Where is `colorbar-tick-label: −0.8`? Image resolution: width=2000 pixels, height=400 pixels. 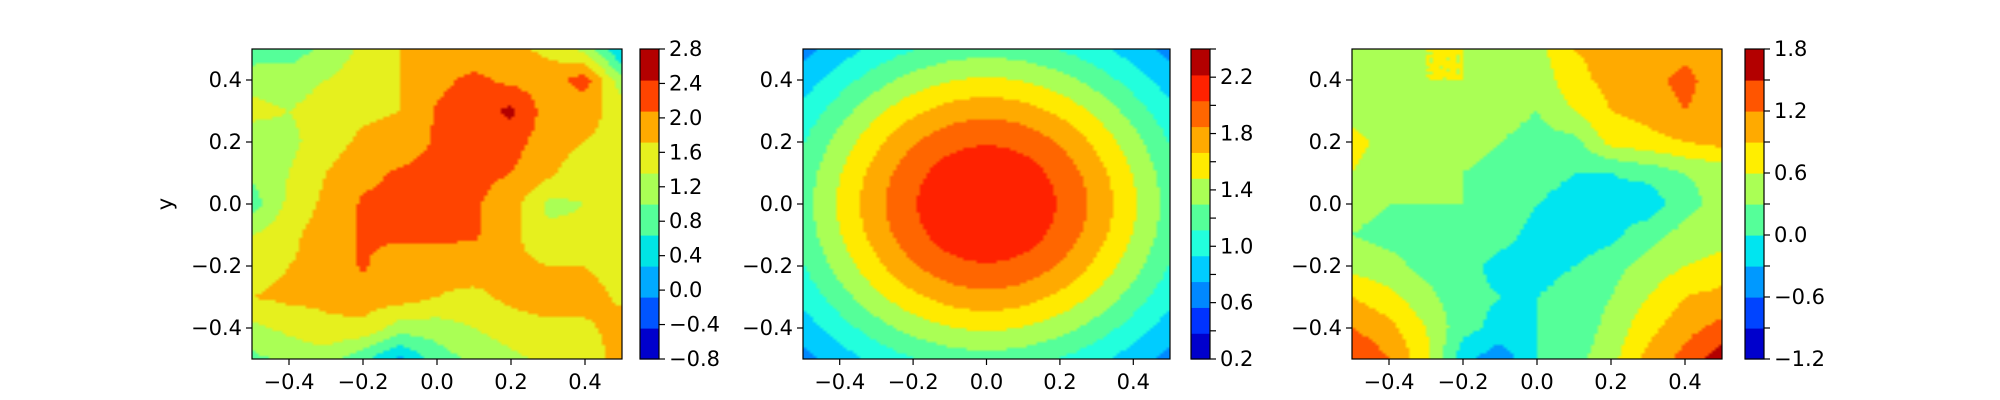 colorbar-tick-label: −0.8 is located at coordinates (694, 359).